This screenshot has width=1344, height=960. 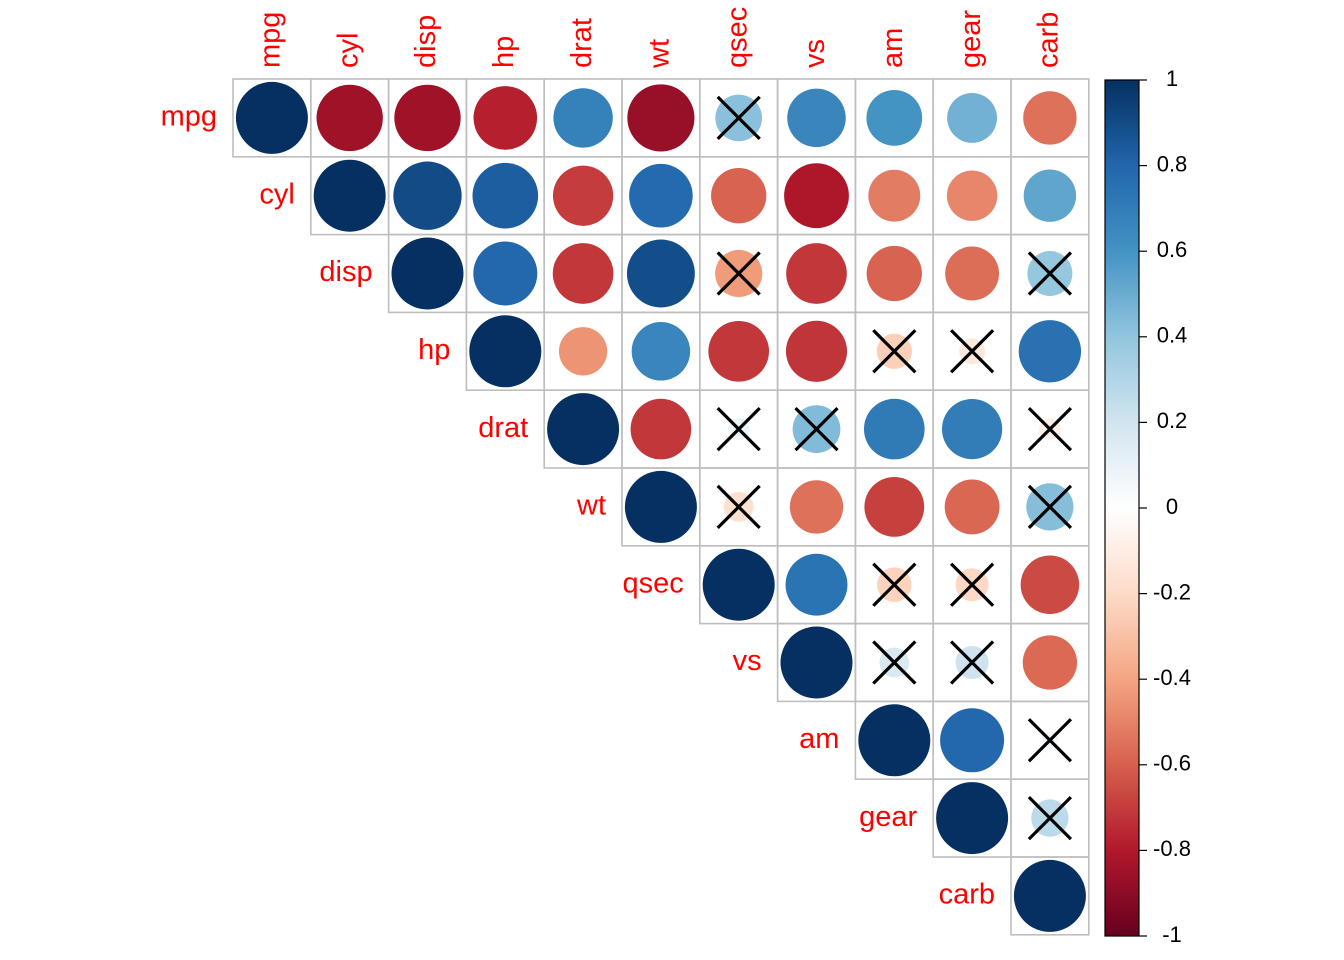 I want to click on corr-circle-drat-am, so click(x=894, y=429).